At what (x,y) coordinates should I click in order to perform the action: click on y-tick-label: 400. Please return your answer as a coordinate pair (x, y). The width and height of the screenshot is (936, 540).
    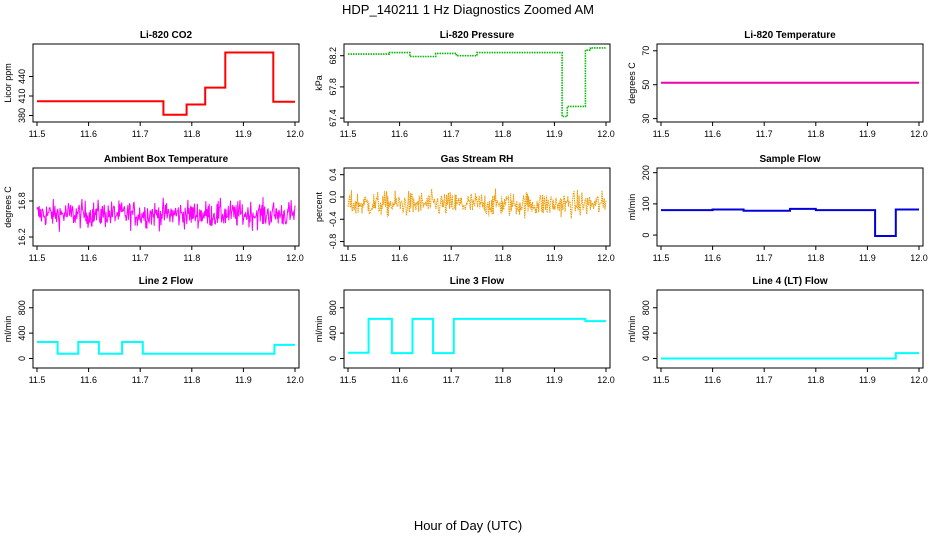
    Looking at the image, I should click on (646, 333).